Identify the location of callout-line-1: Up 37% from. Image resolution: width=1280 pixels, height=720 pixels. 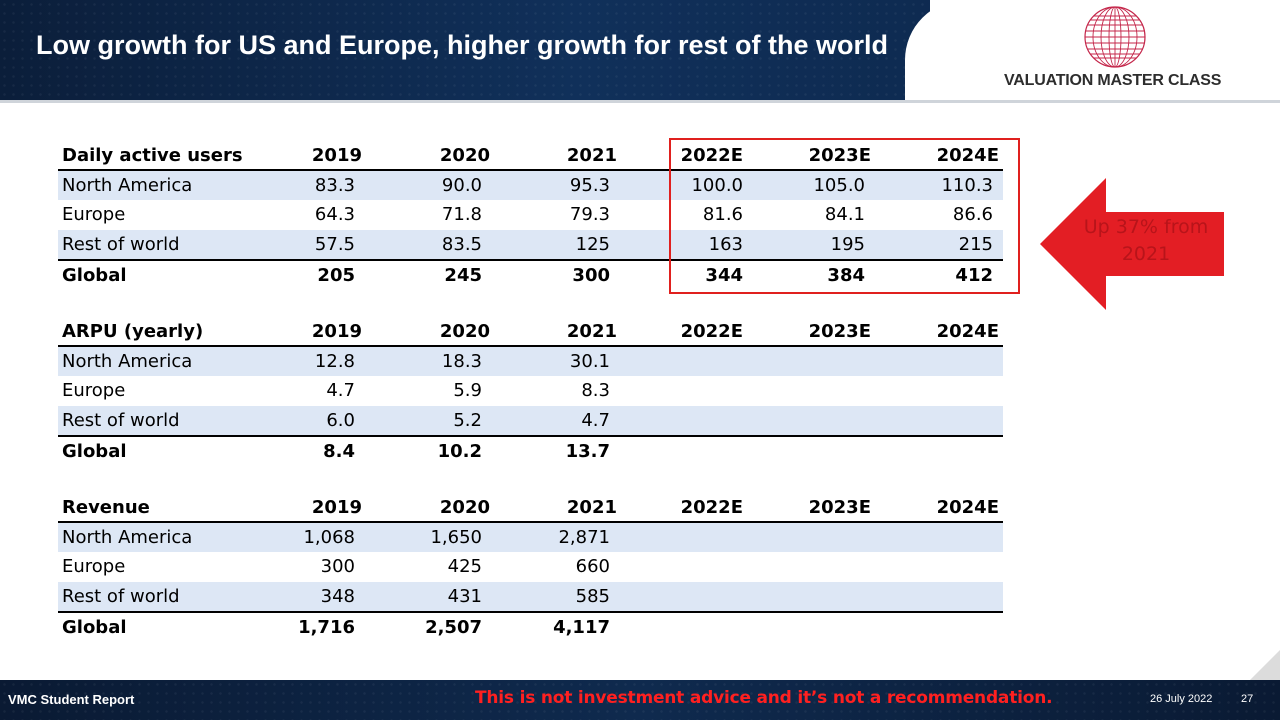
(1146, 227).